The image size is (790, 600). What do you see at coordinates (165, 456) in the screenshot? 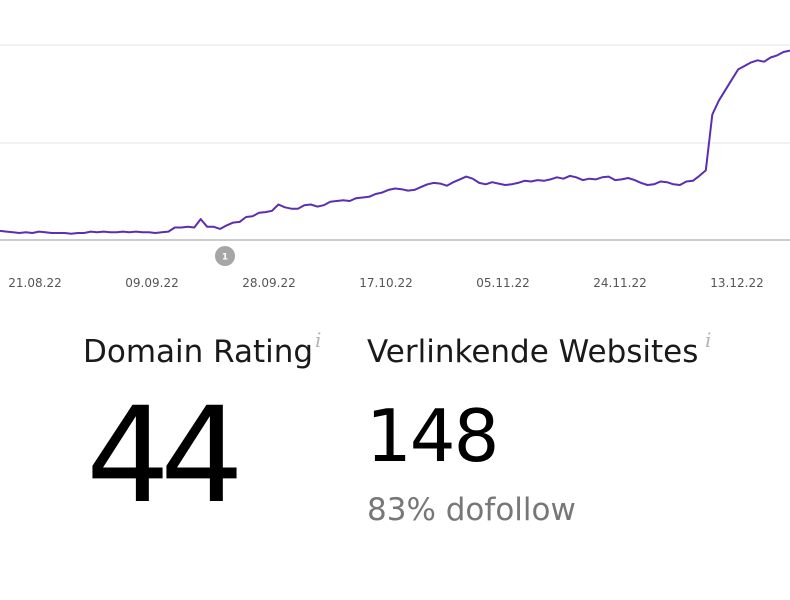
I see `domain-rating-value: 44` at bounding box center [165, 456].